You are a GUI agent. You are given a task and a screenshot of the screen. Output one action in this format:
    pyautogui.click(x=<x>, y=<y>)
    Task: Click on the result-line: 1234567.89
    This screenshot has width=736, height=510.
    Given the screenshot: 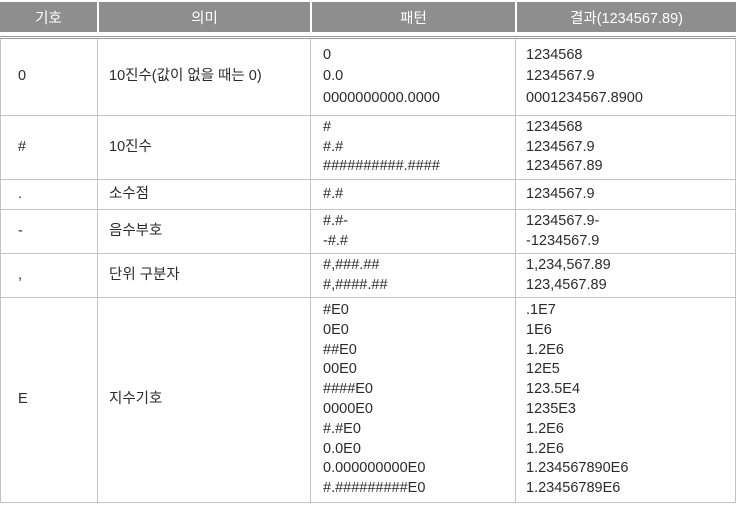 What is the action you would take?
    pyautogui.click(x=564, y=166)
    